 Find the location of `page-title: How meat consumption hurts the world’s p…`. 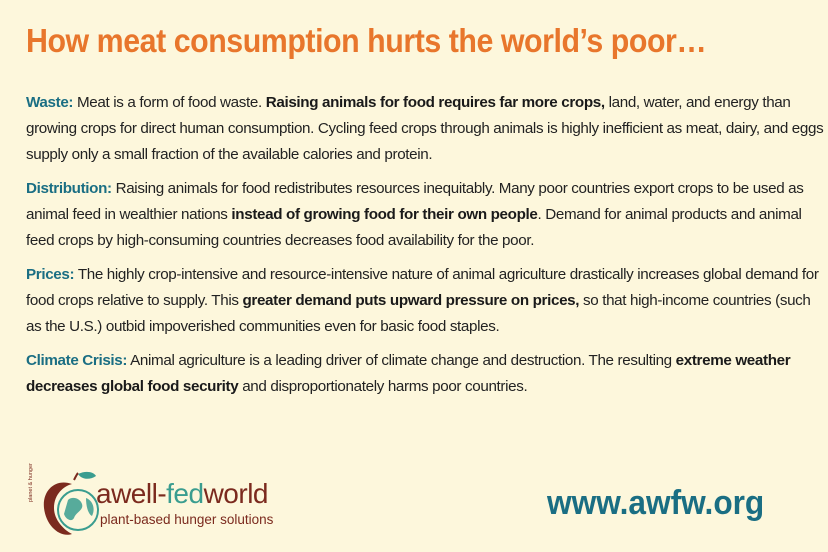

page-title: How meat consumption hurts the world’s p… is located at coordinates (366, 40).